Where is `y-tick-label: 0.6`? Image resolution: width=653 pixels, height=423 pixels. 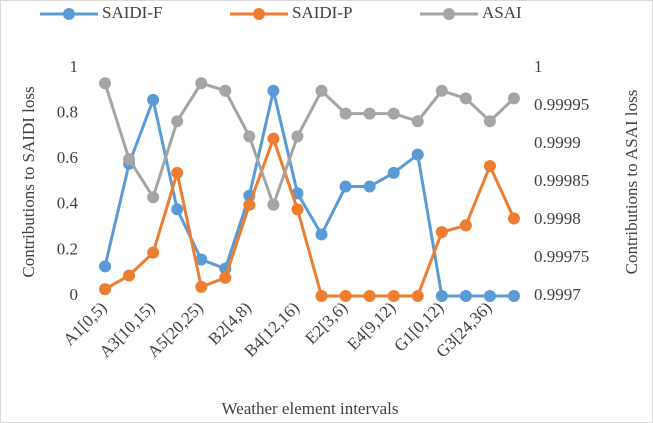
y-tick-label: 0.6 is located at coordinates (67, 157).